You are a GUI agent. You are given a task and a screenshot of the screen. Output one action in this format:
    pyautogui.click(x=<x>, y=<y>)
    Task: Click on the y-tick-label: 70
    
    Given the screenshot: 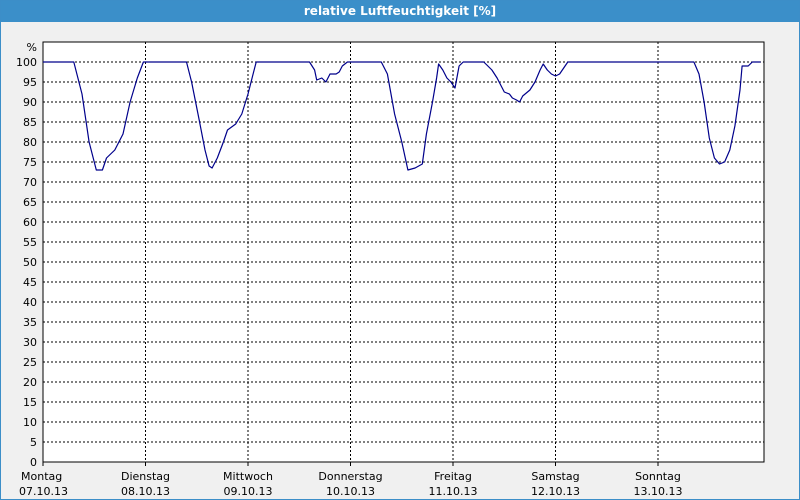 What is the action you would take?
    pyautogui.click(x=30, y=182)
    